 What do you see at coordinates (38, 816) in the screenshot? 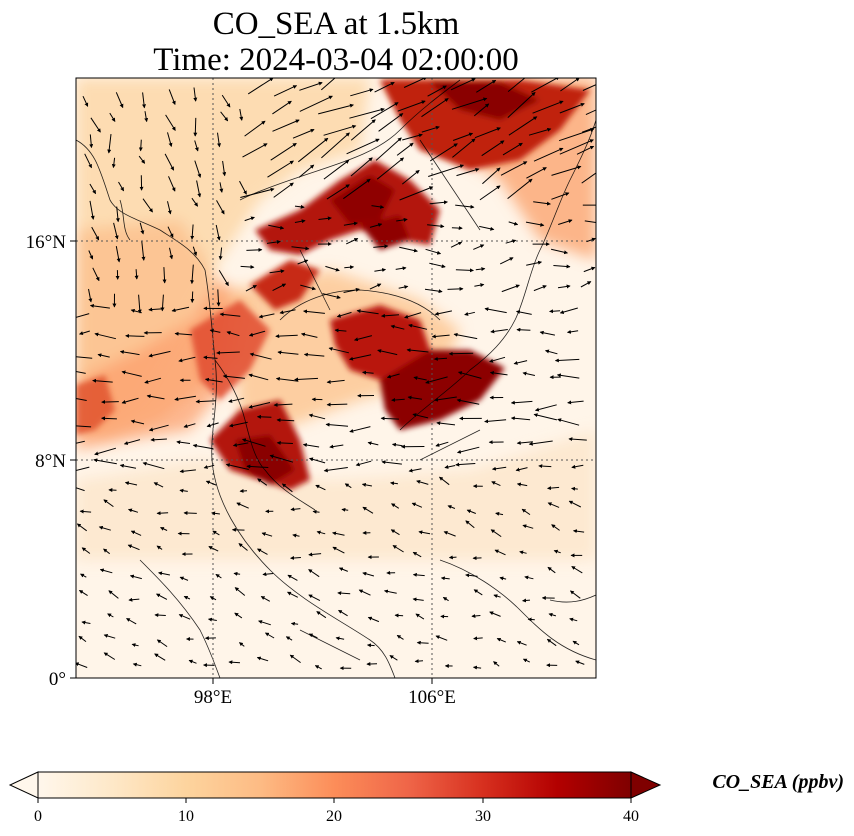
I see `colorbar-tick-label-0: 0` at bounding box center [38, 816].